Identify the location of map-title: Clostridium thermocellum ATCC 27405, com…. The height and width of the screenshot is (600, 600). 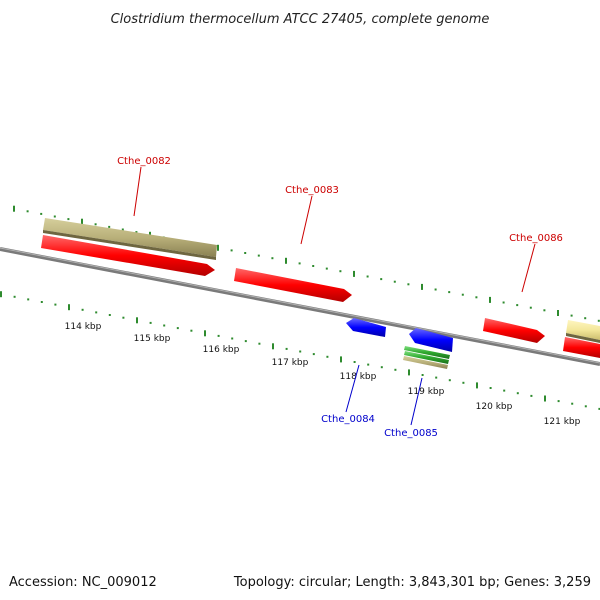
(300, 19).